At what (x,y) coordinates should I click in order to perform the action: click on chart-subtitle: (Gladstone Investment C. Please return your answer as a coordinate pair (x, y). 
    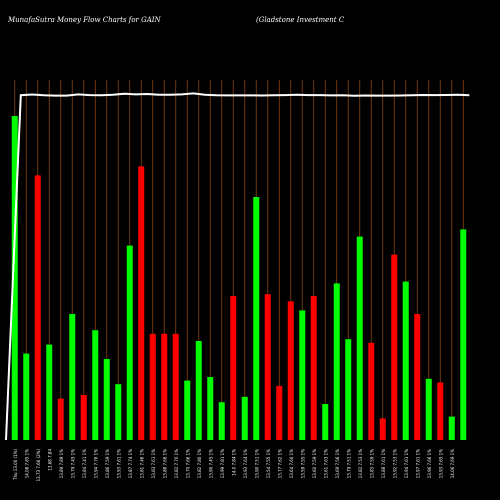
    Looking at the image, I should click on (300, 20).